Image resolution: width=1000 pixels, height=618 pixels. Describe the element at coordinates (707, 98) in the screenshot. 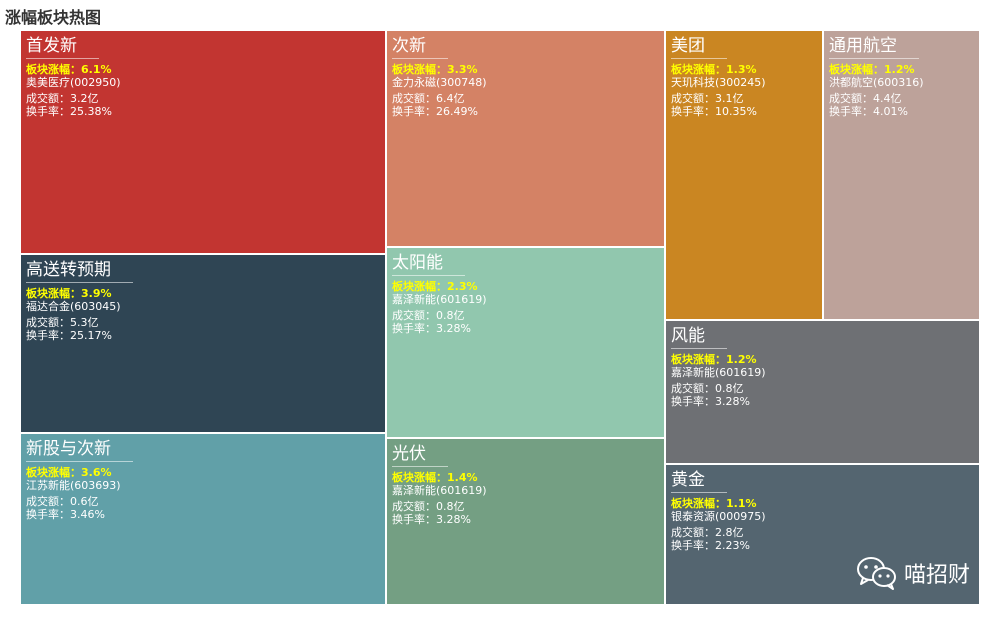

I see `tile-volume: 成交额：3.1亿` at that location.